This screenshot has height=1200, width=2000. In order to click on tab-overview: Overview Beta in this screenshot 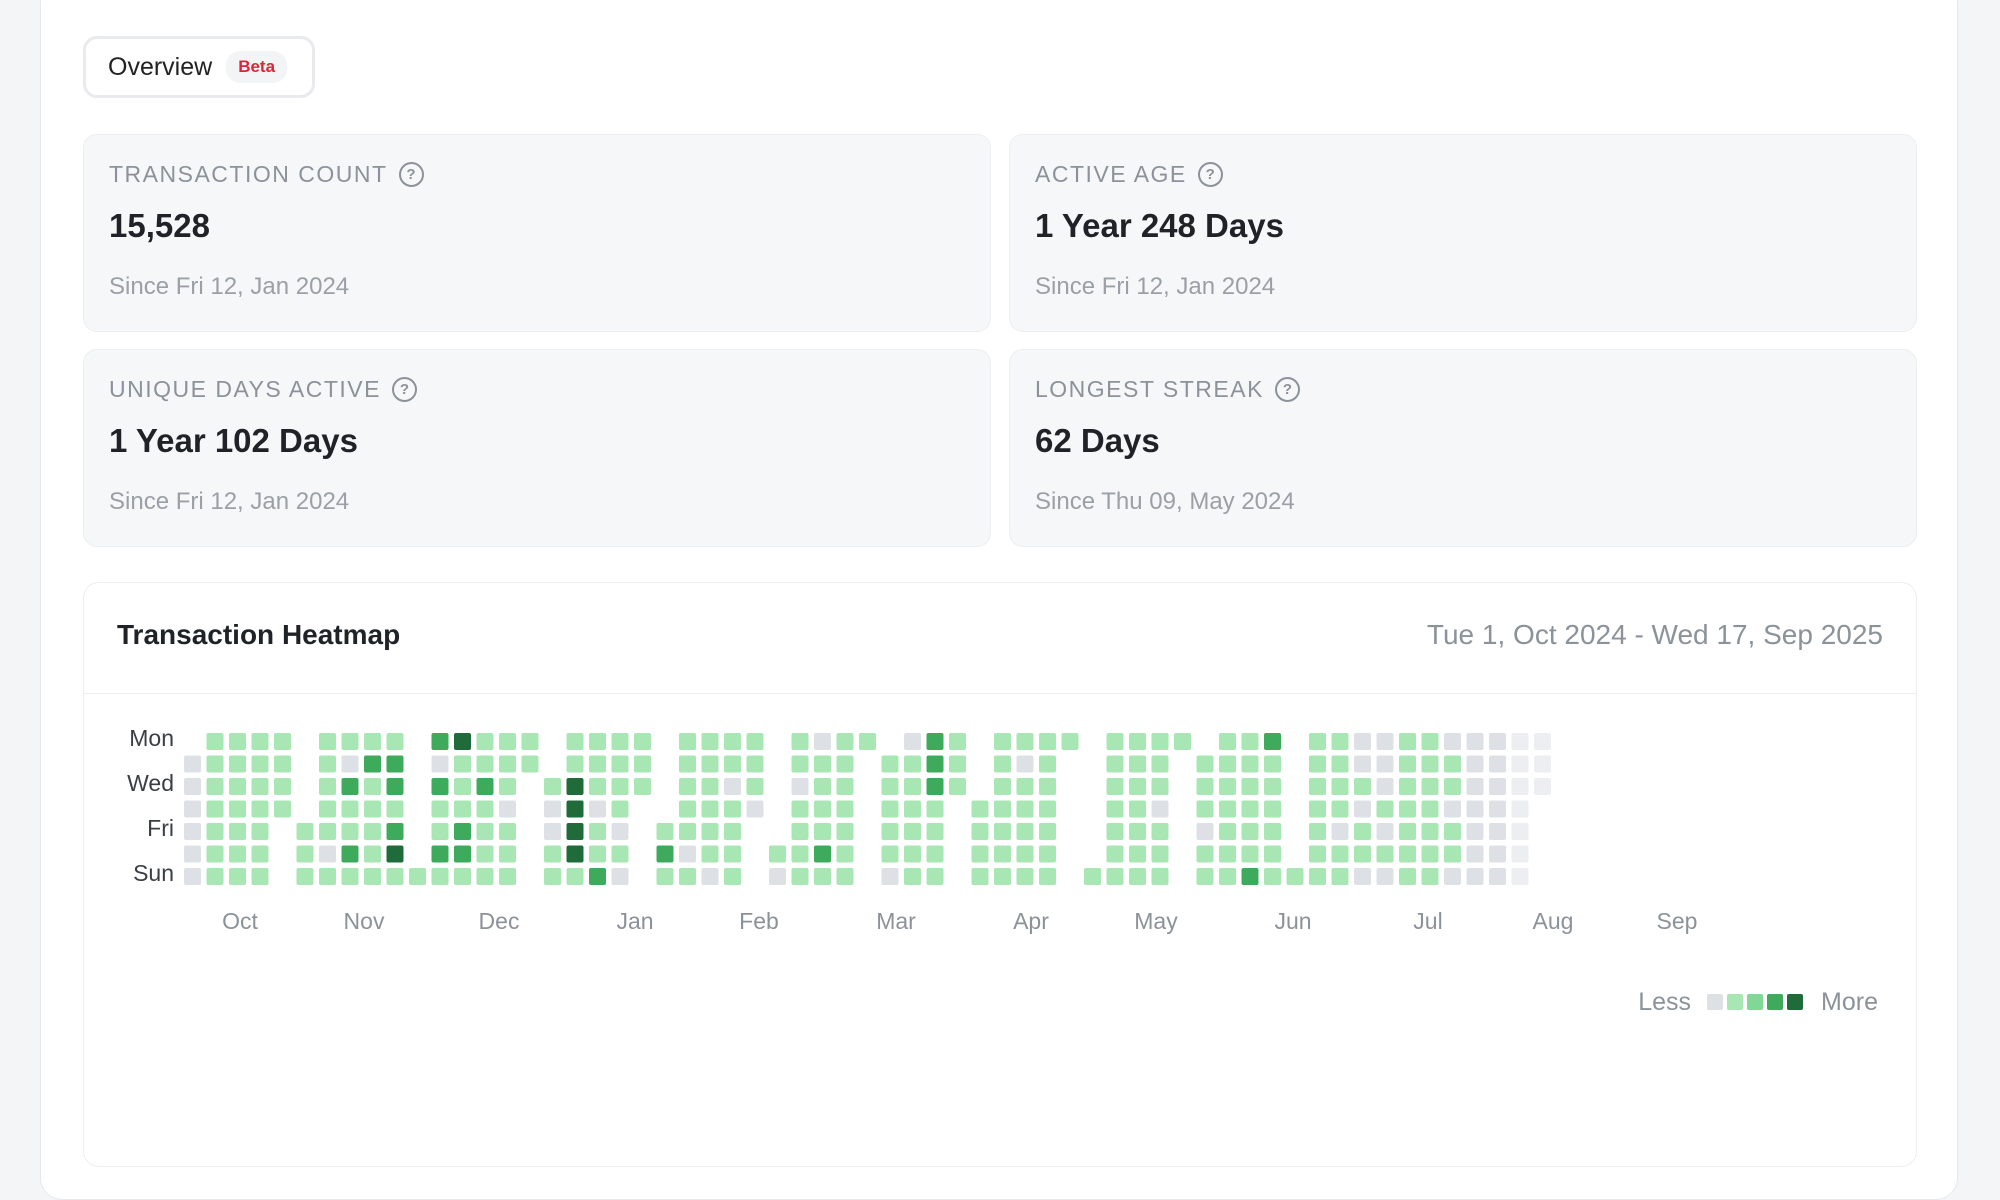, I will do `click(199, 67)`.